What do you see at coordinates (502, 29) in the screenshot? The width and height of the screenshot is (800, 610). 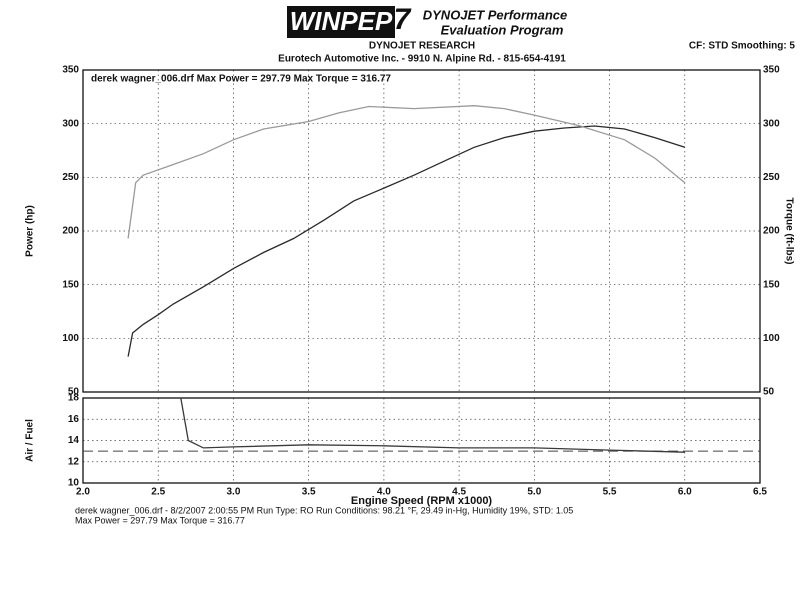 I see `product-line2: Evaluation Program` at bounding box center [502, 29].